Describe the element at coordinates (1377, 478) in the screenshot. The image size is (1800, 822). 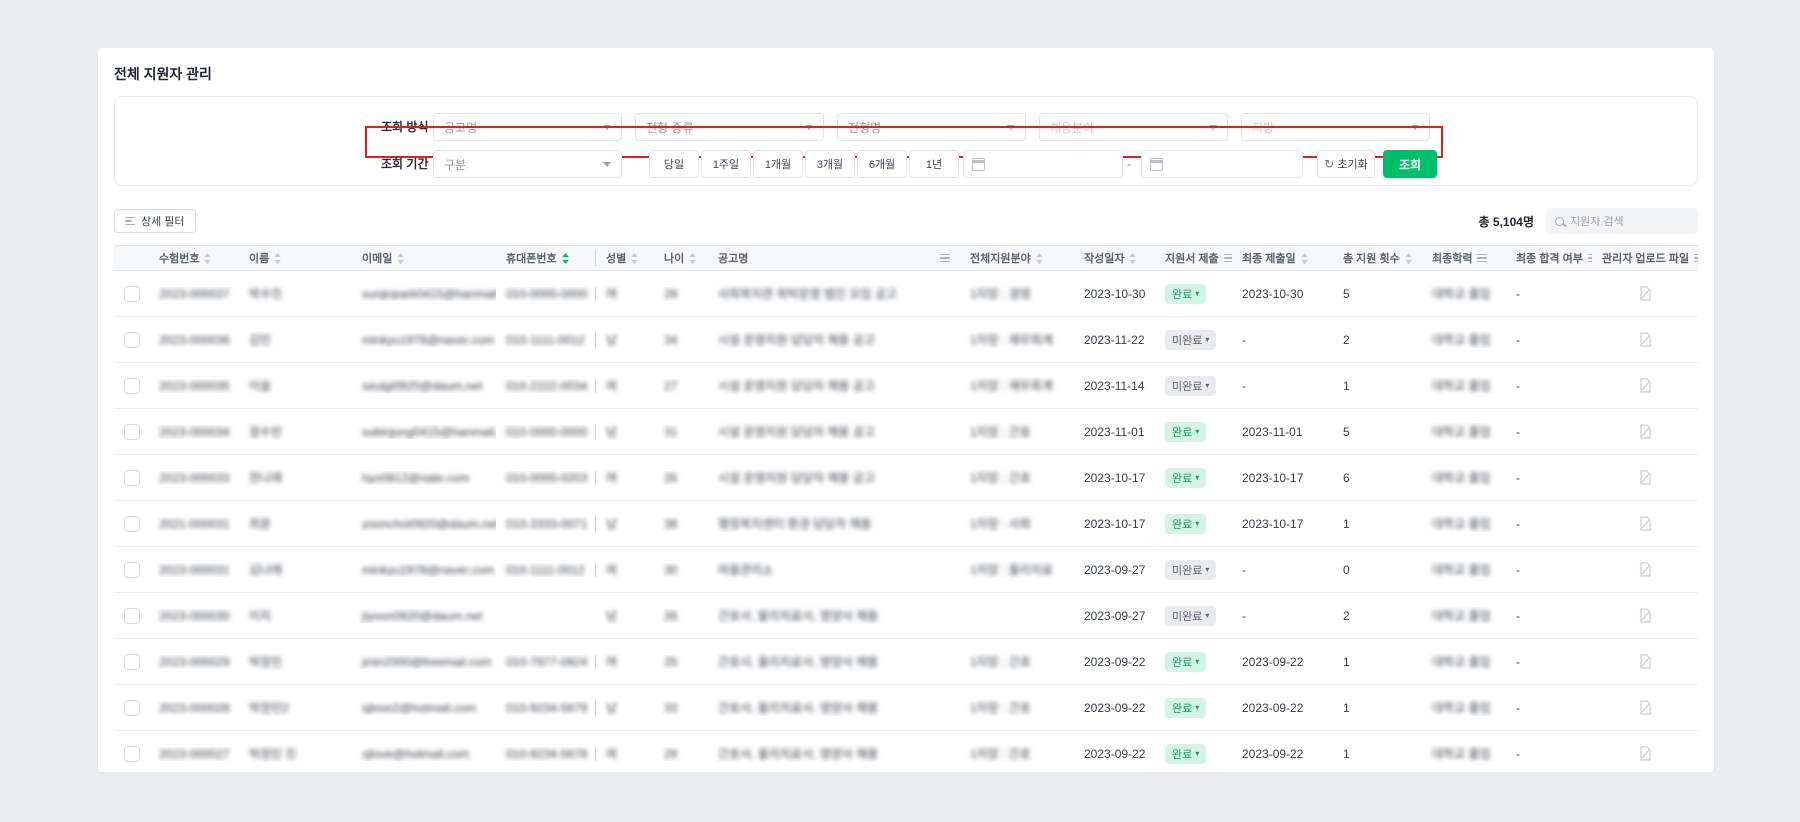
I see `cell-apply_count: 6` at that location.